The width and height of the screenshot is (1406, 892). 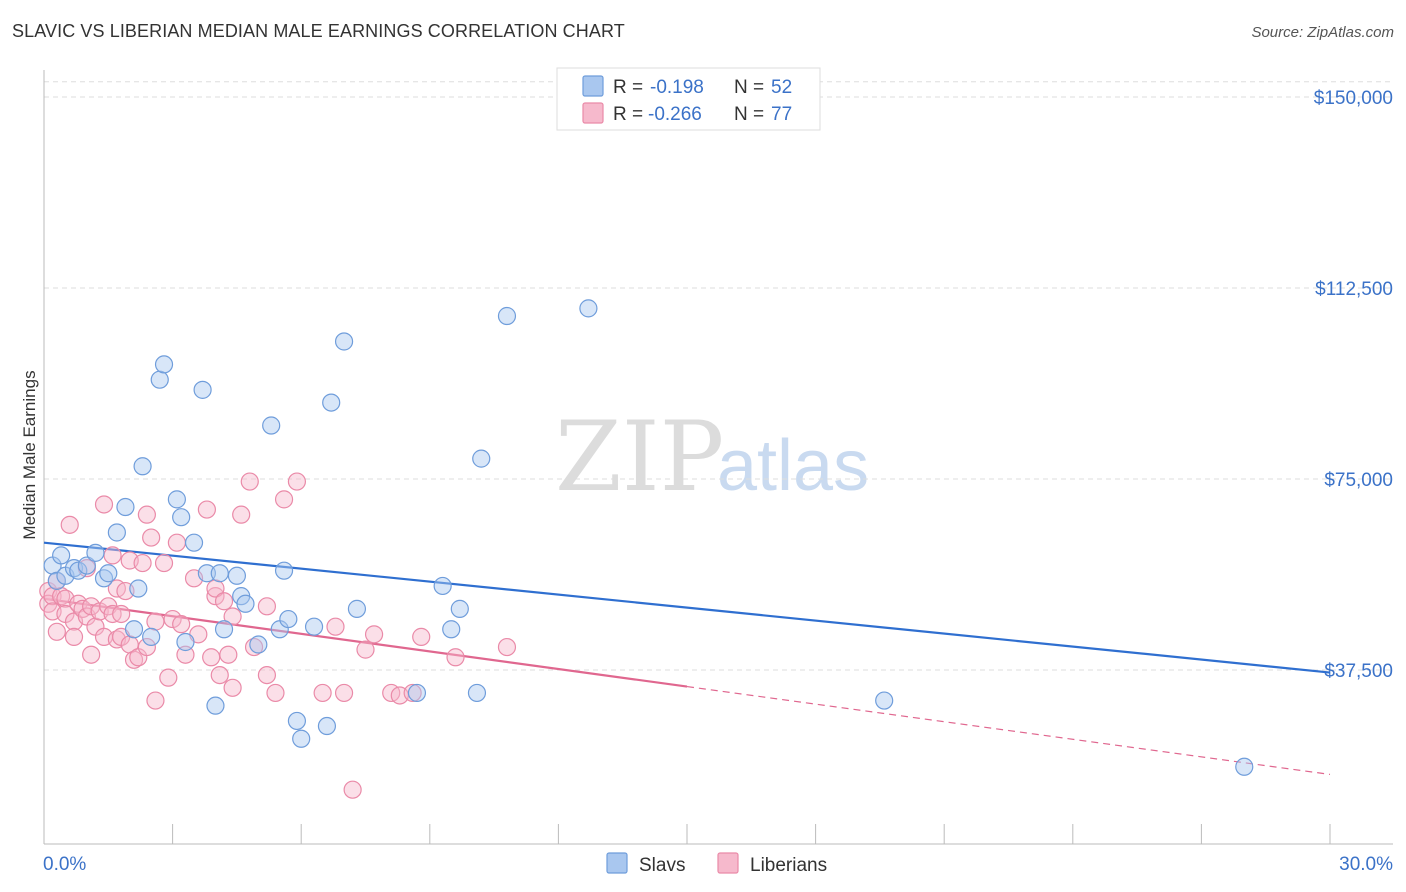 What do you see at coordinates (788, 865) in the screenshot?
I see `legend-liberians-label: Liberians` at bounding box center [788, 865].